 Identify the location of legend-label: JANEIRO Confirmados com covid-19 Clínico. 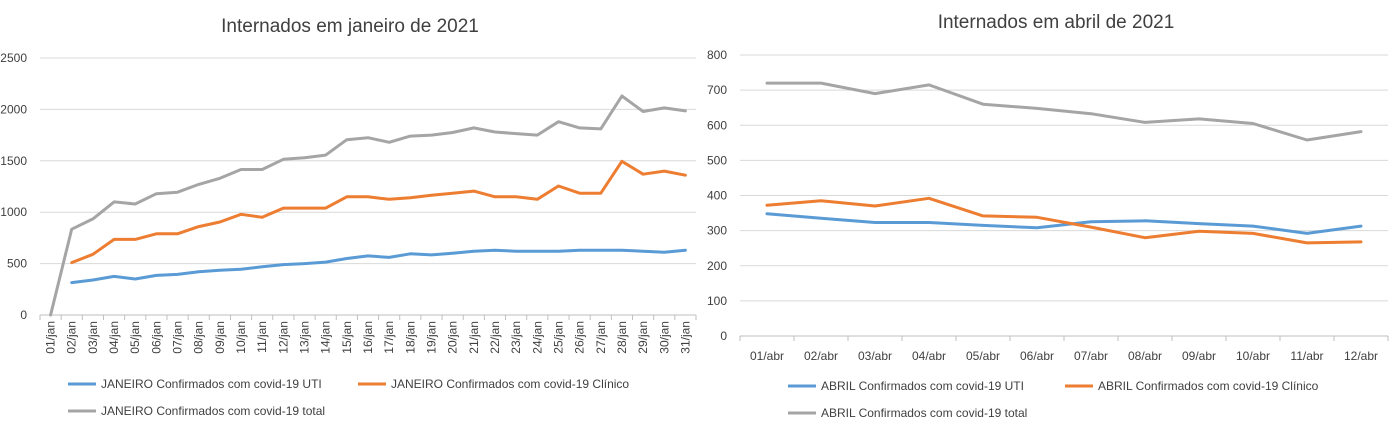
(510, 384).